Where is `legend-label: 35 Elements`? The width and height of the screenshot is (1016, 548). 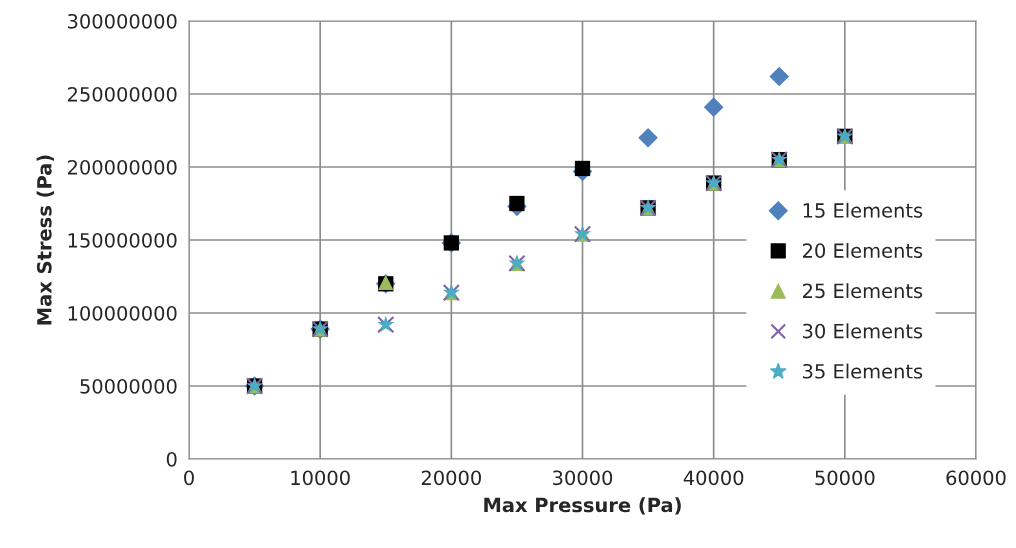 legend-label: 35 Elements is located at coordinates (863, 371).